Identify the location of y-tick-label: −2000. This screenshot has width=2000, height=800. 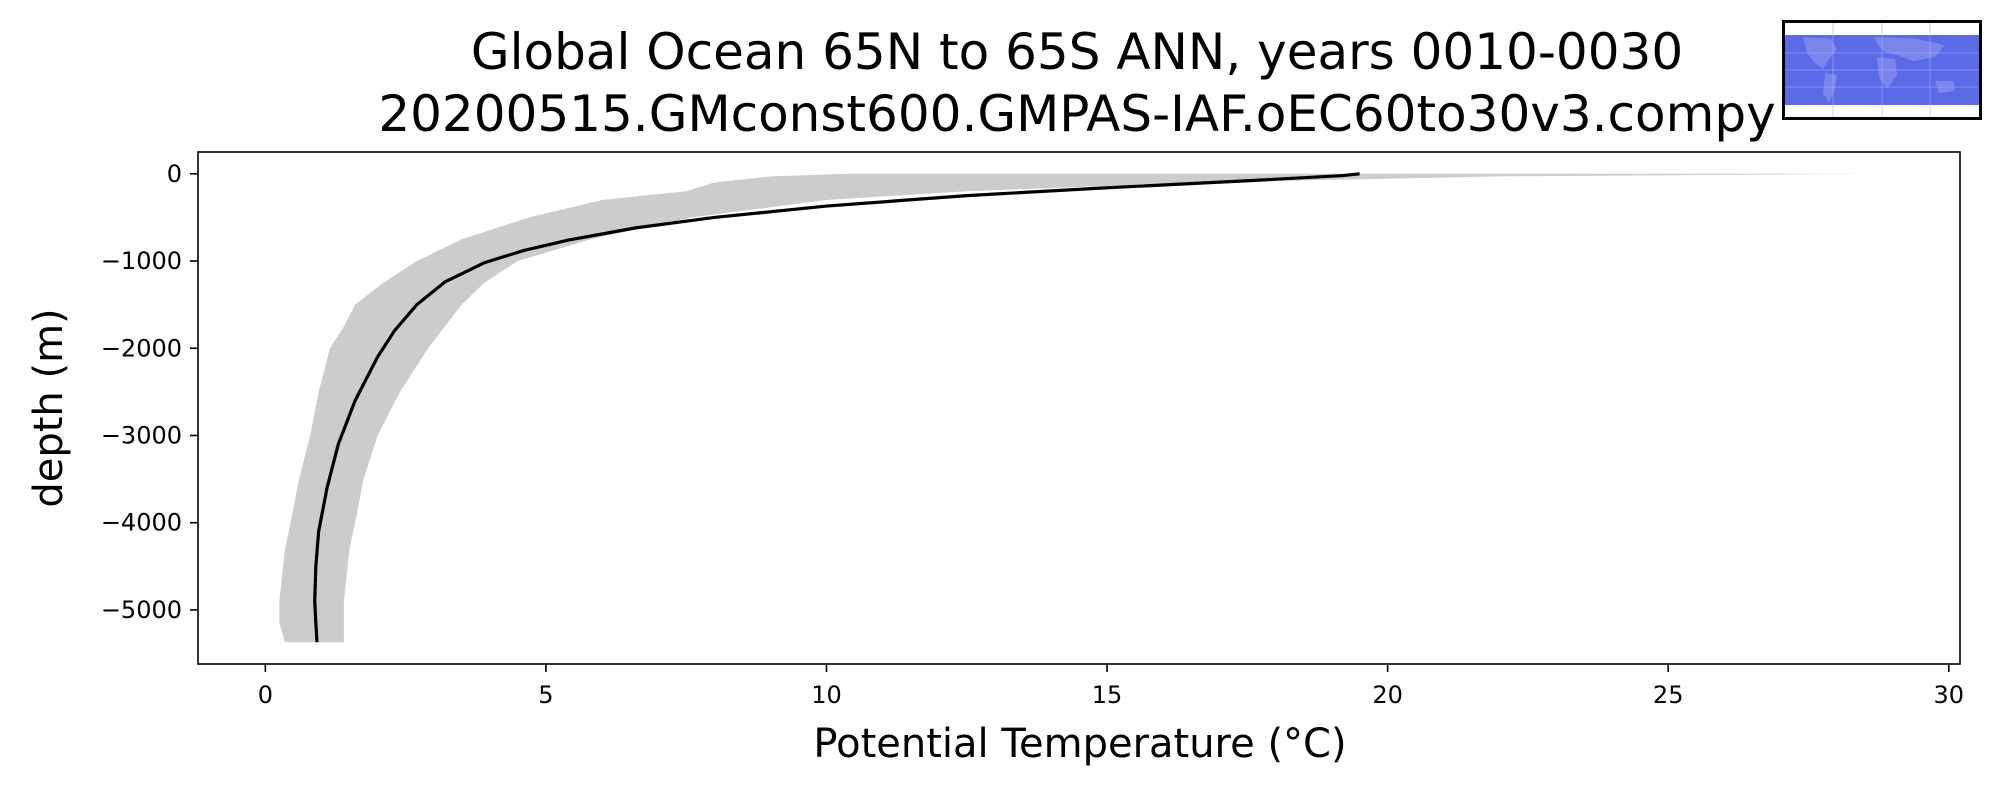
(141, 348).